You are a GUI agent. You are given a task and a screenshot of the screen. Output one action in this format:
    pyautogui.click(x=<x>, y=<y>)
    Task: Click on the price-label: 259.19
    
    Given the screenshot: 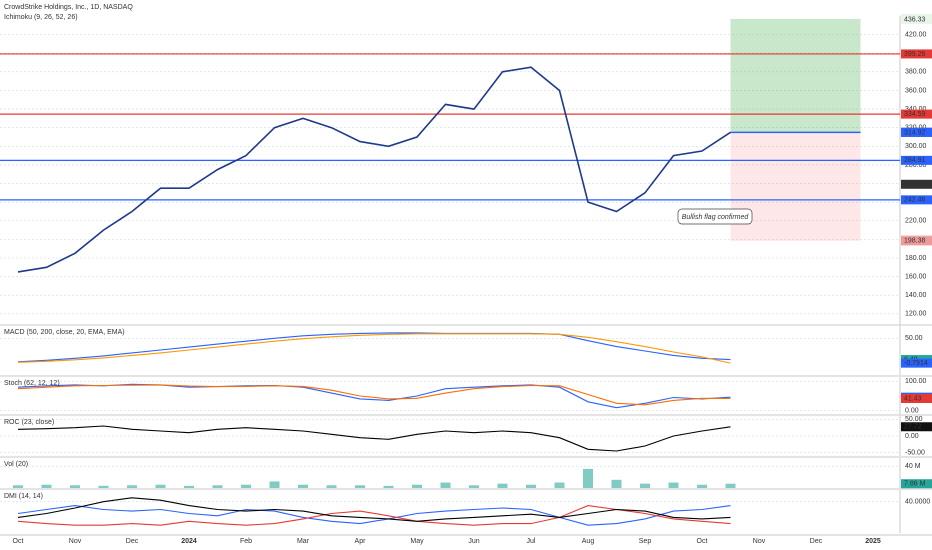 What is the action you would take?
    pyautogui.click(x=915, y=184)
    